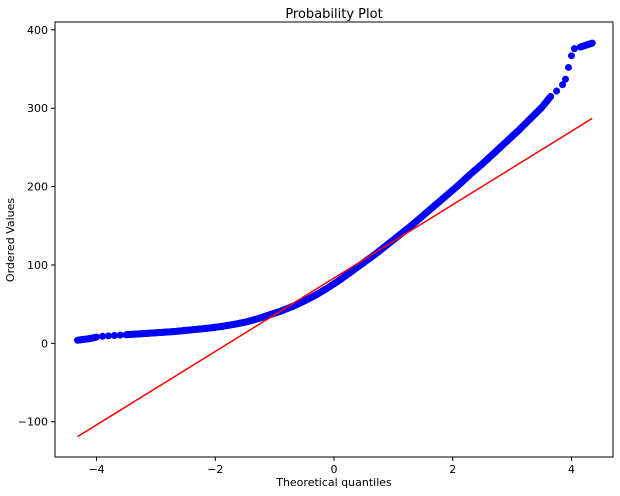  Describe the element at coordinates (334, 469) in the screenshot. I see `x-tick-label: 0` at that location.